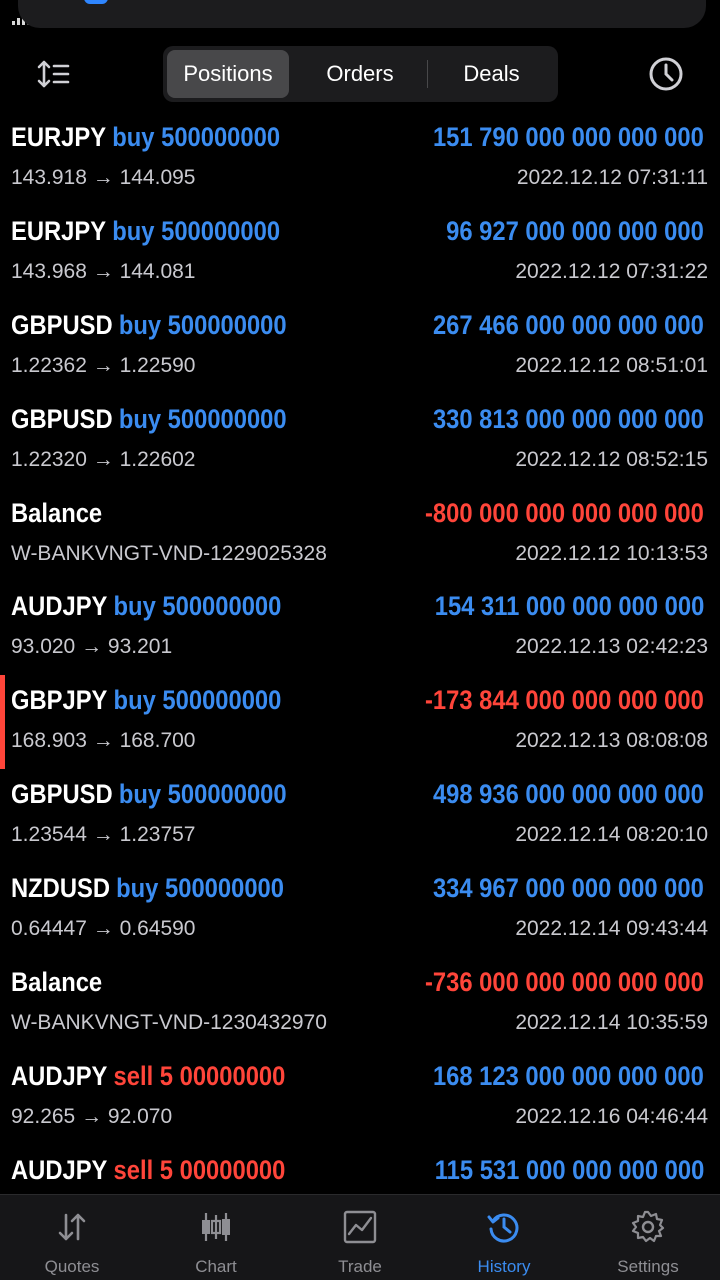  I want to click on app-icon, so click(96, 2).